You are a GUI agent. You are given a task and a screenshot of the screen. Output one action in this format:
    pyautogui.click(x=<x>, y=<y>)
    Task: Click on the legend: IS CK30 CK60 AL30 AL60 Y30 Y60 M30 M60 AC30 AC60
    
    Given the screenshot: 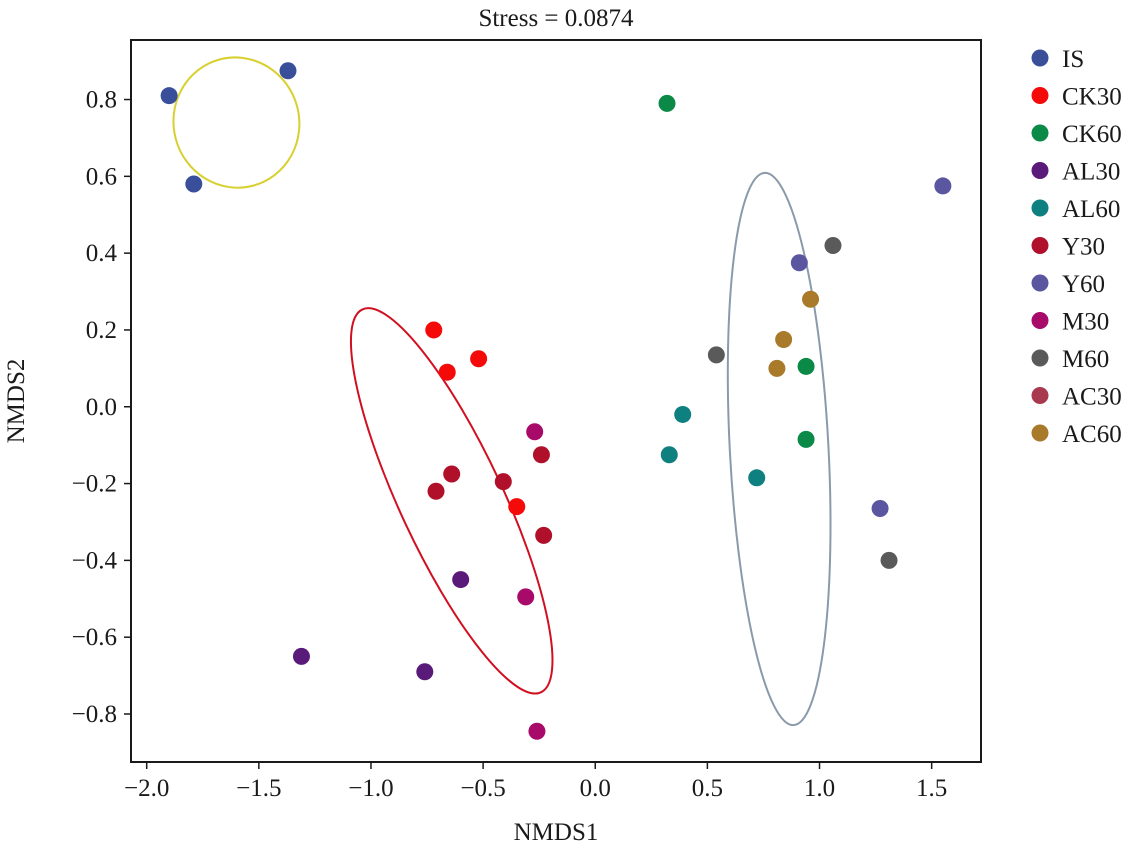 What is the action you would take?
    pyautogui.click(x=1076, y=247)
    